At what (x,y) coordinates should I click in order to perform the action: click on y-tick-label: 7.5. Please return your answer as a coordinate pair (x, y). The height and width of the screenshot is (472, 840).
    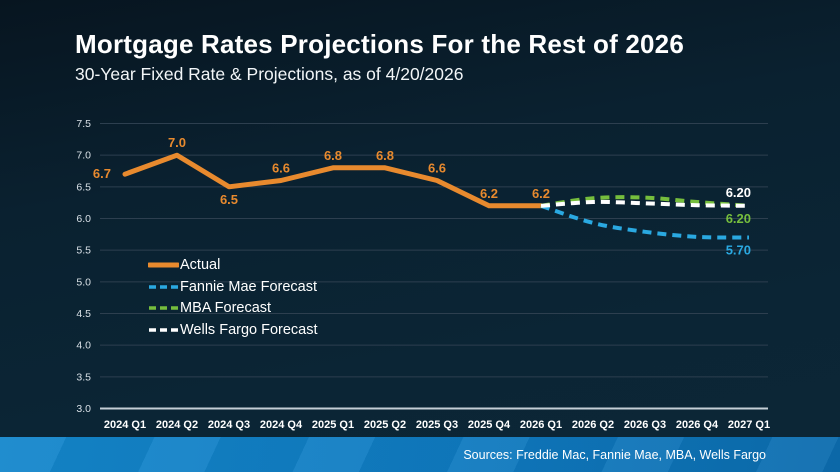
    Looking at the image, I should click on (83, 124).